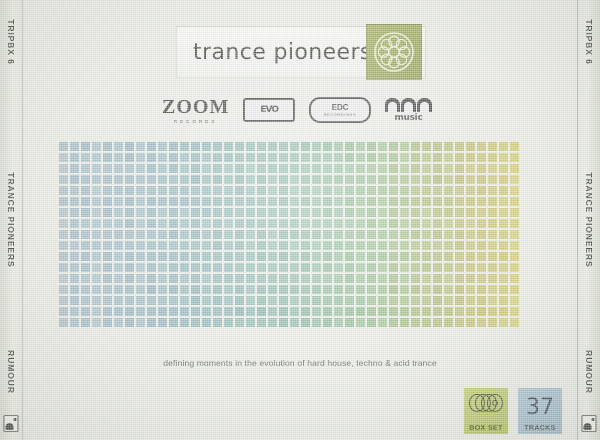  Describe the element at coordinates (394, 52) in the screenshot. I see `rosette-circle-icon` at that location.